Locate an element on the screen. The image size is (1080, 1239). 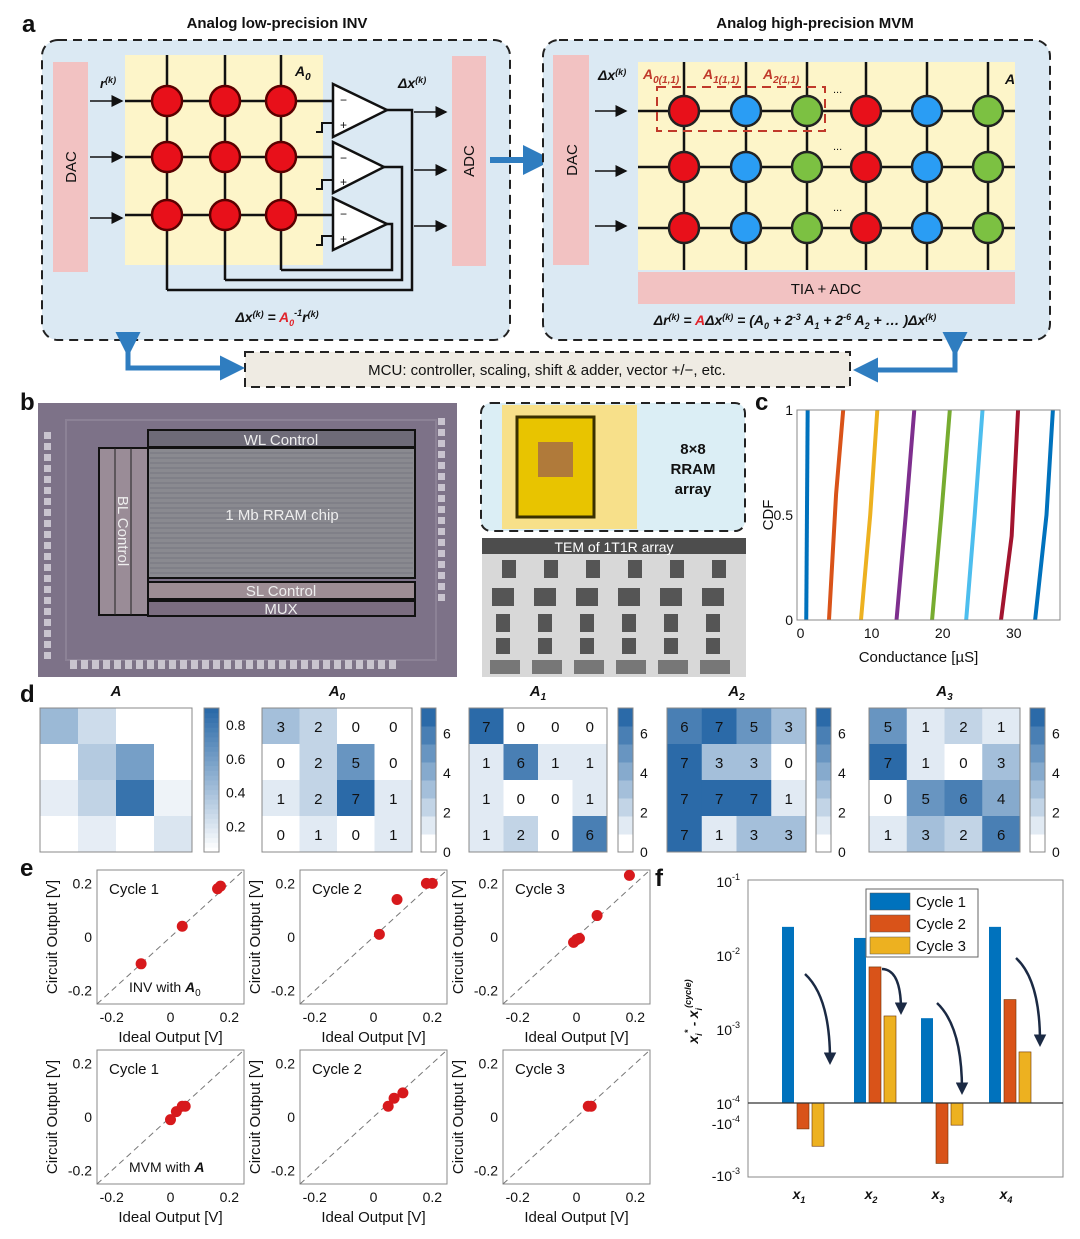
op-amp-signs: − + − + − + is located at coordinates (343, 169).